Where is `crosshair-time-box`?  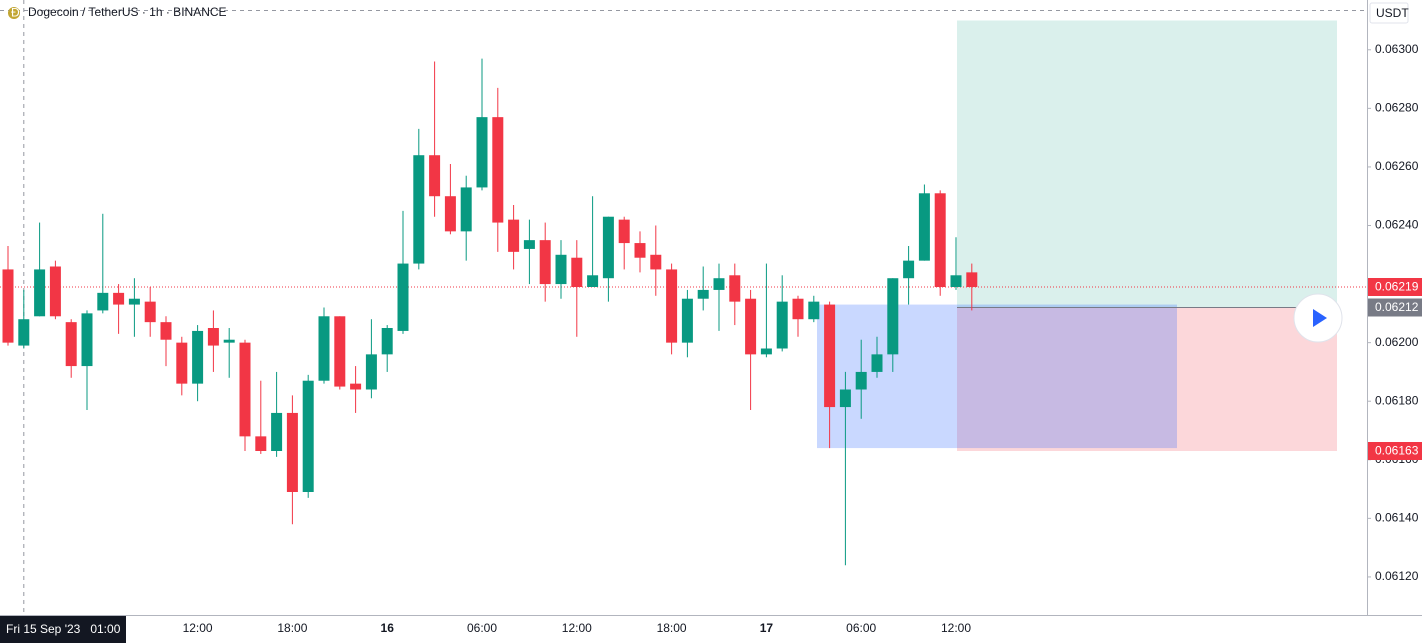 crosshair-time-box is located at coordinates (63, 629).